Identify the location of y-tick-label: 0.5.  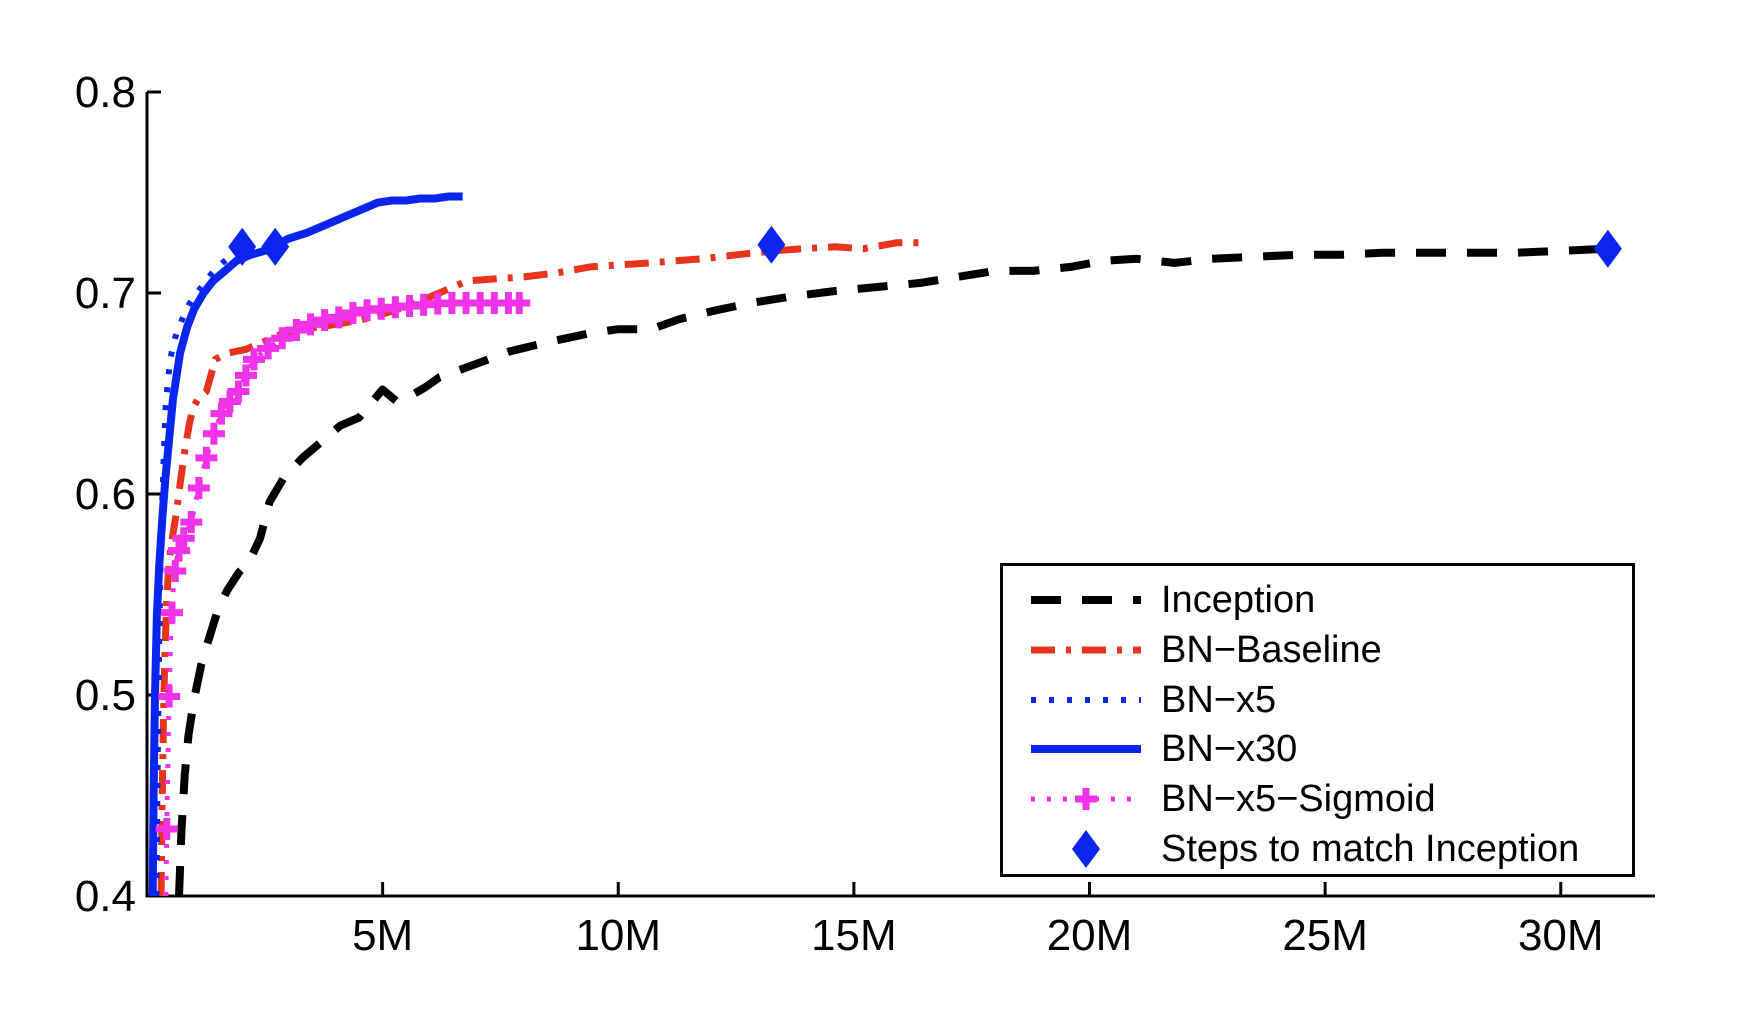
(105, 695).